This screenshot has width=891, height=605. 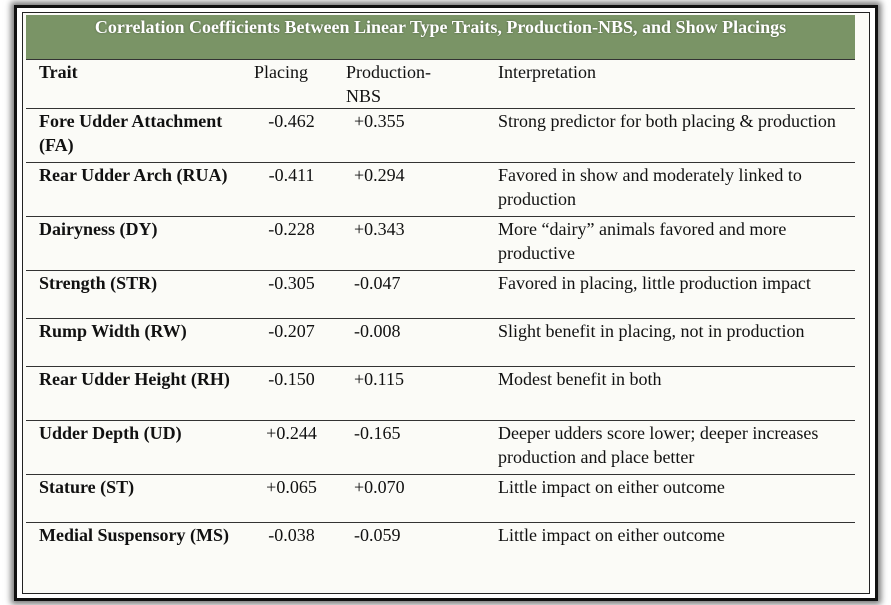 What do you see at coordinates (291, 498) in the screenshot?
I see `placing-cell: +0.065` at bounding box center [291, 498].